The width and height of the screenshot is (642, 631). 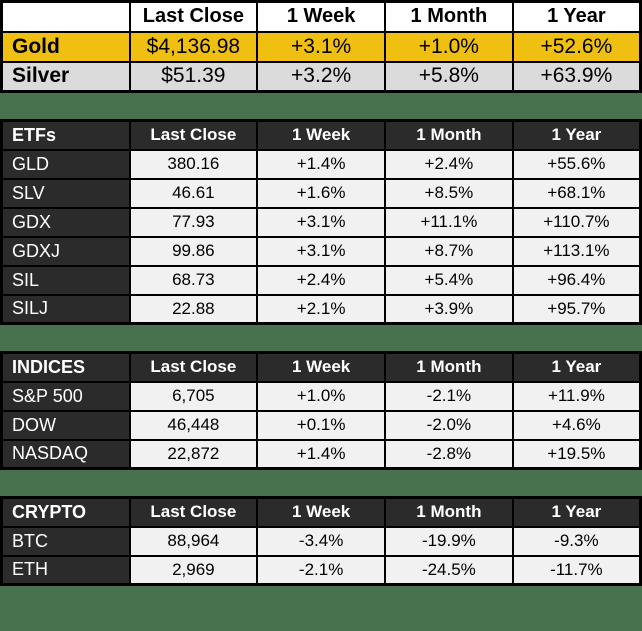 I want to click on table-row: SILJ 22.88 +2.1% +3.9% +95.7%, so click(x=321, y=309).